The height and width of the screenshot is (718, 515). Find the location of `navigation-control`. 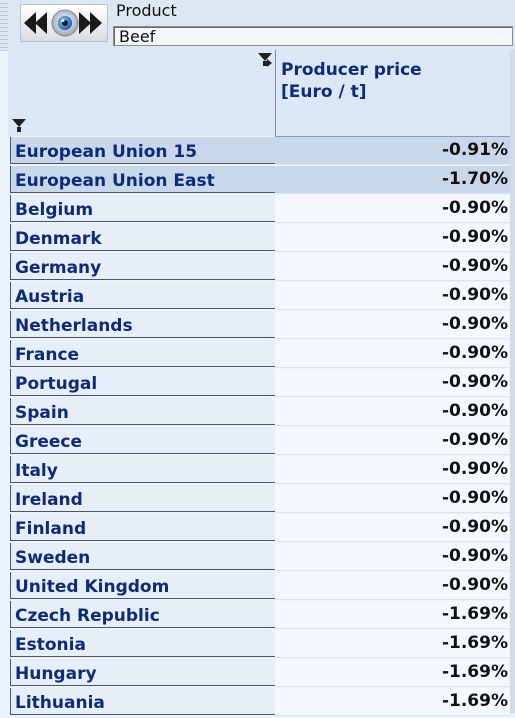

navigation-control is located at coordinates (64, 23).